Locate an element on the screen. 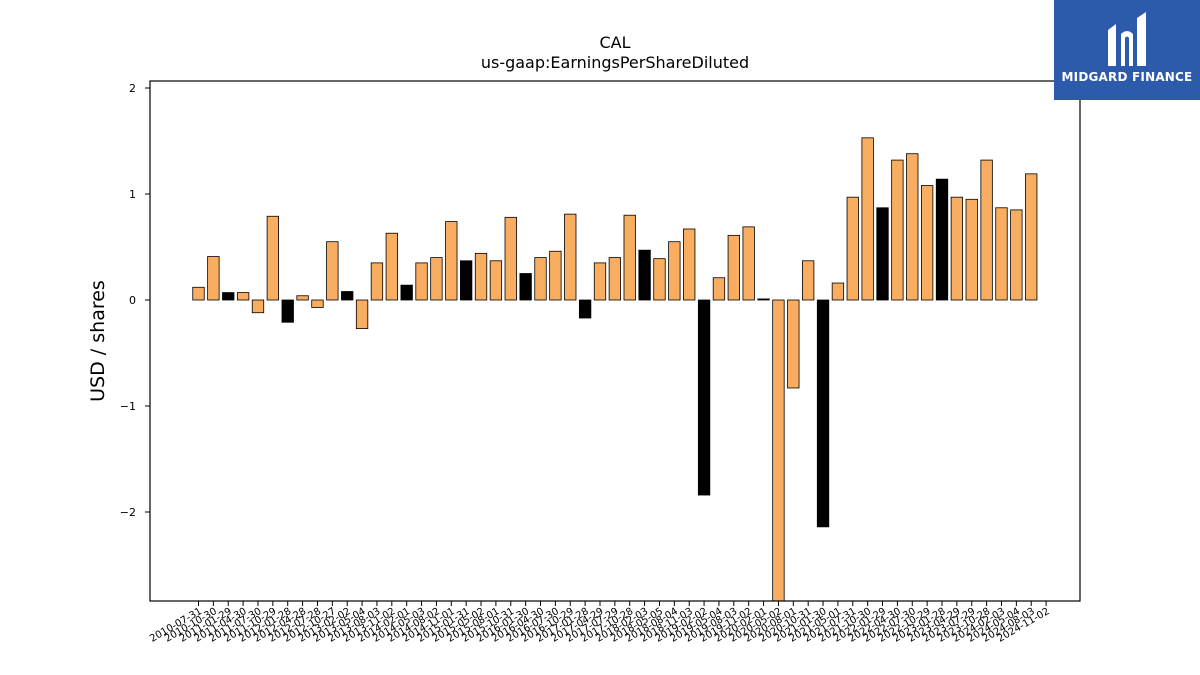  y-tick-label: 2 is located at coordinates (132, 88).